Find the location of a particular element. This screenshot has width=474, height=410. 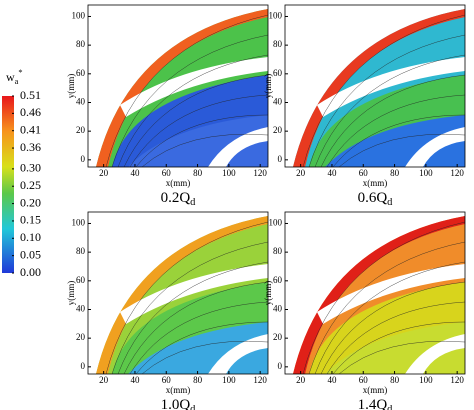

colorbar-label: wa* is located at coordinates (14, 77).